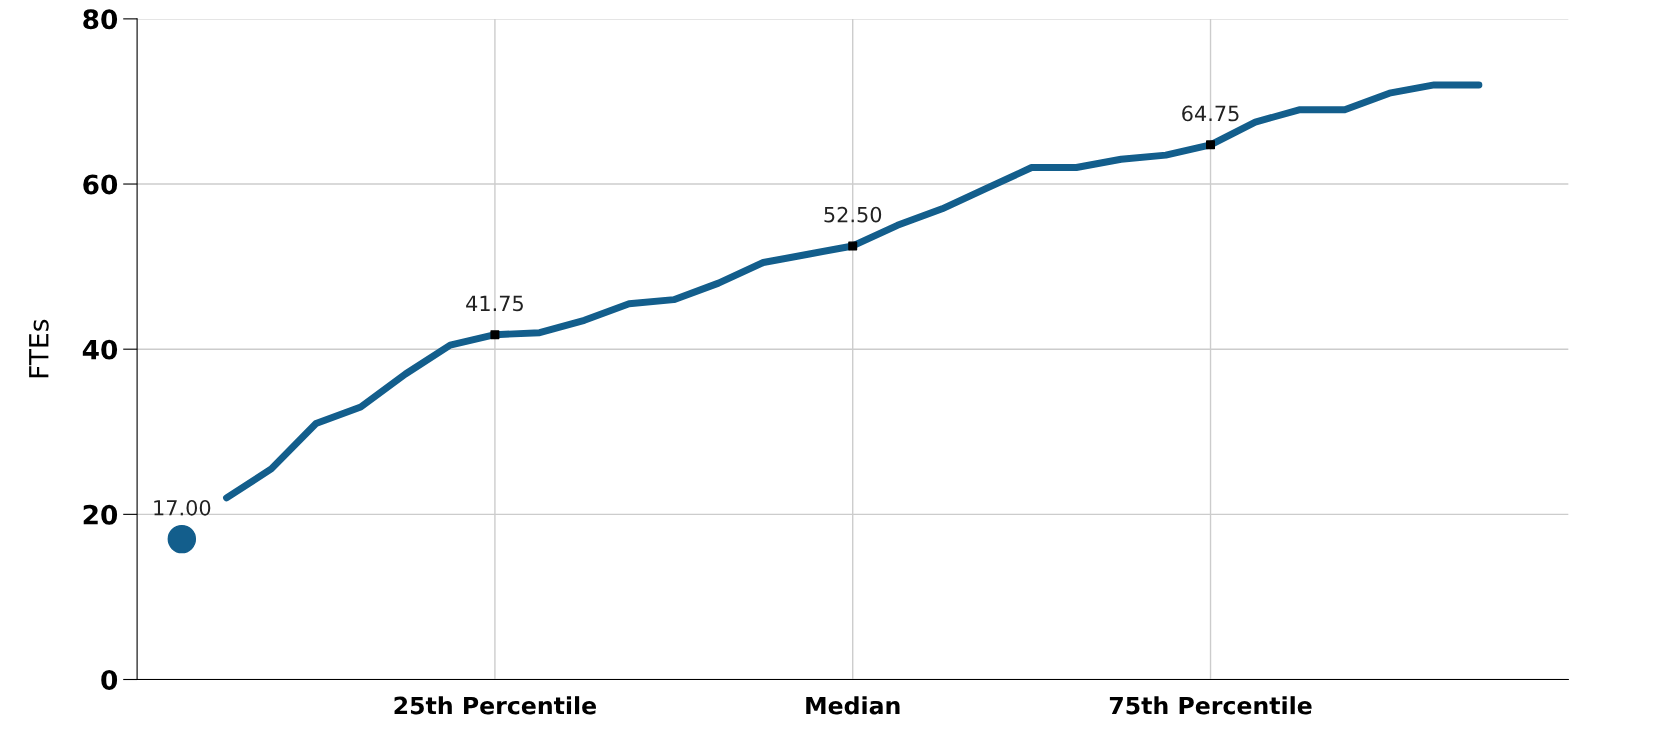 This screenshot has width=1672, height=755. Describe the element at coordinates (100, 184) in the screenshot. I see `y-tick-label: 60` at that location.